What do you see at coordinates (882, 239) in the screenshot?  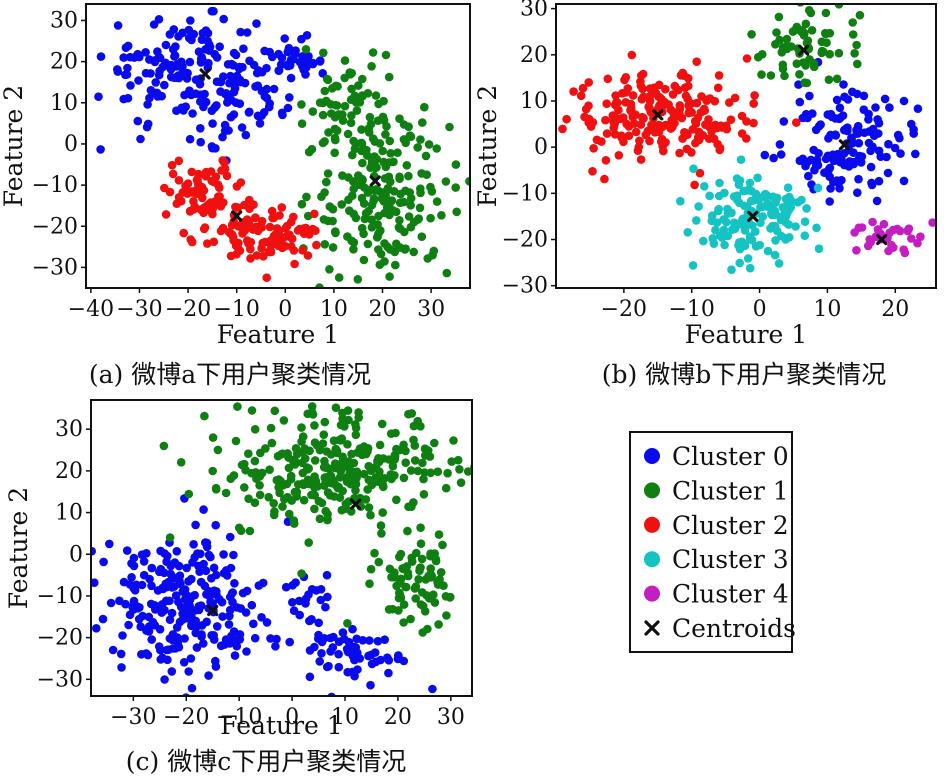 I see `centroid-marker` at bounding box center [882, 239].